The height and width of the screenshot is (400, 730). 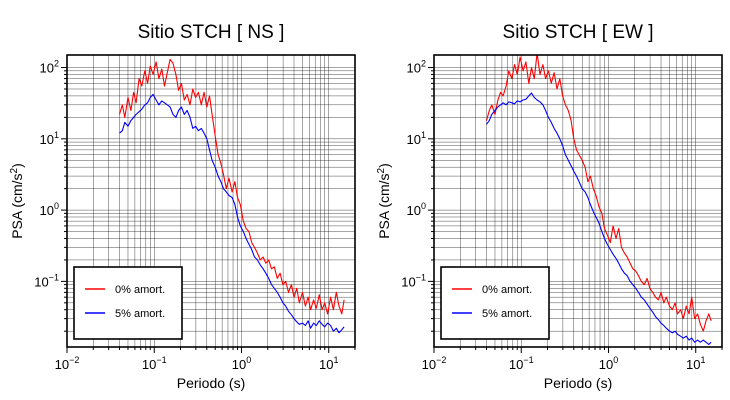 I want to click on chart-title: Sitio STCH [ EW ], so click(x=578, y=32).